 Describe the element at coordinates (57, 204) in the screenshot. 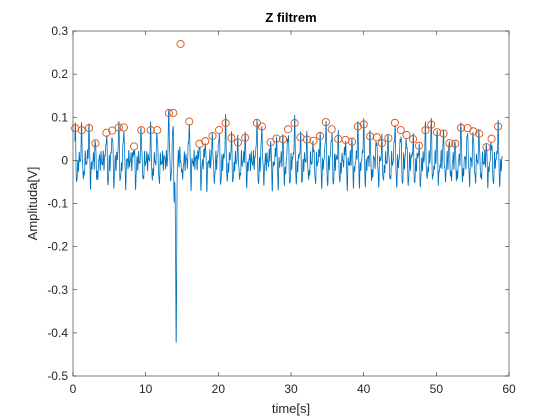

I see `y-tick-label: -0.1` at that location.